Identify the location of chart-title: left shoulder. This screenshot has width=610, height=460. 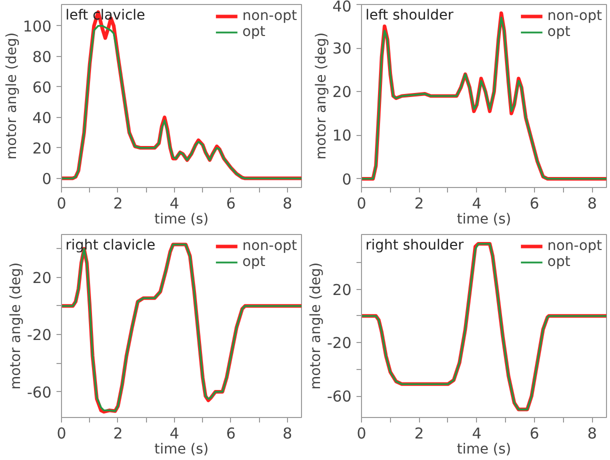
(410, 16).